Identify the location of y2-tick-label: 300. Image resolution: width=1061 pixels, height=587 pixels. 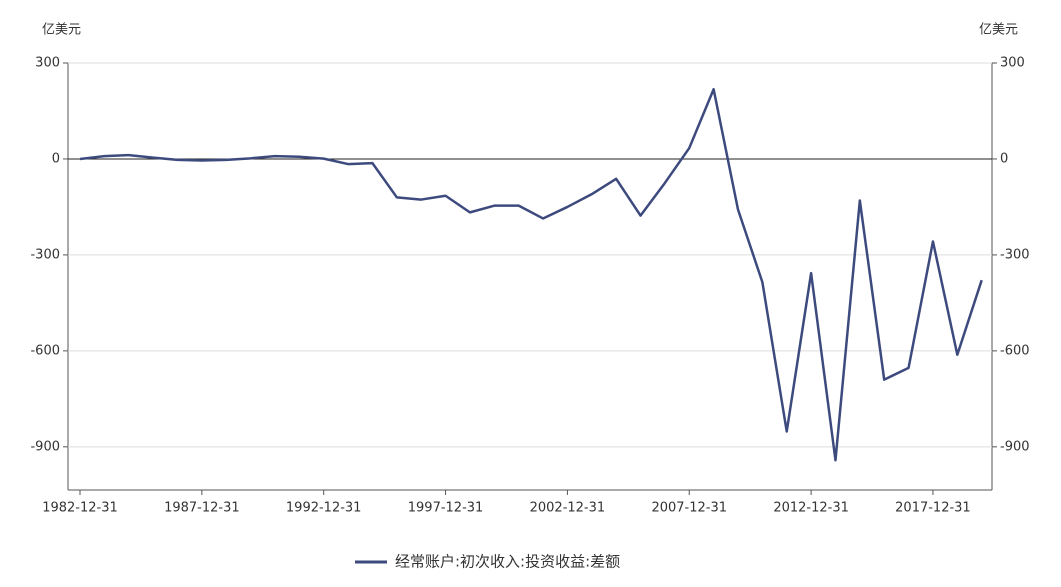
(1012, 63).